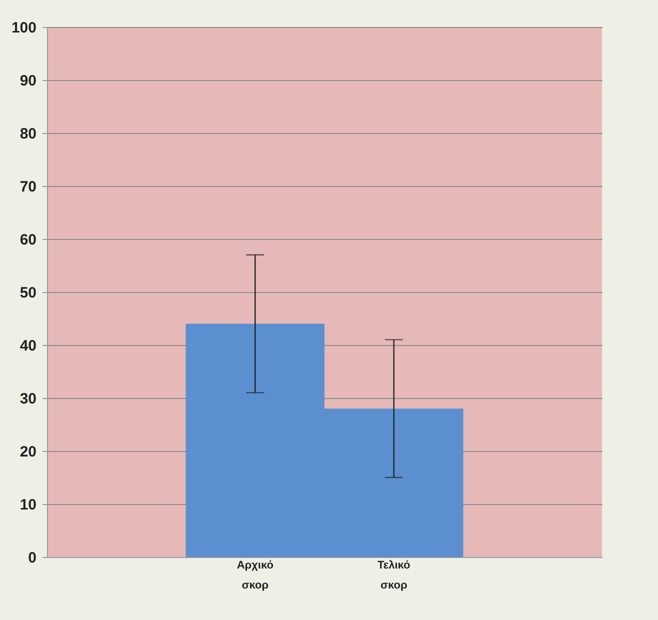 Image resolution: width=658 pixels, height=620 pixels. I want to click on y-tick-label: 50, so click(28, 293).